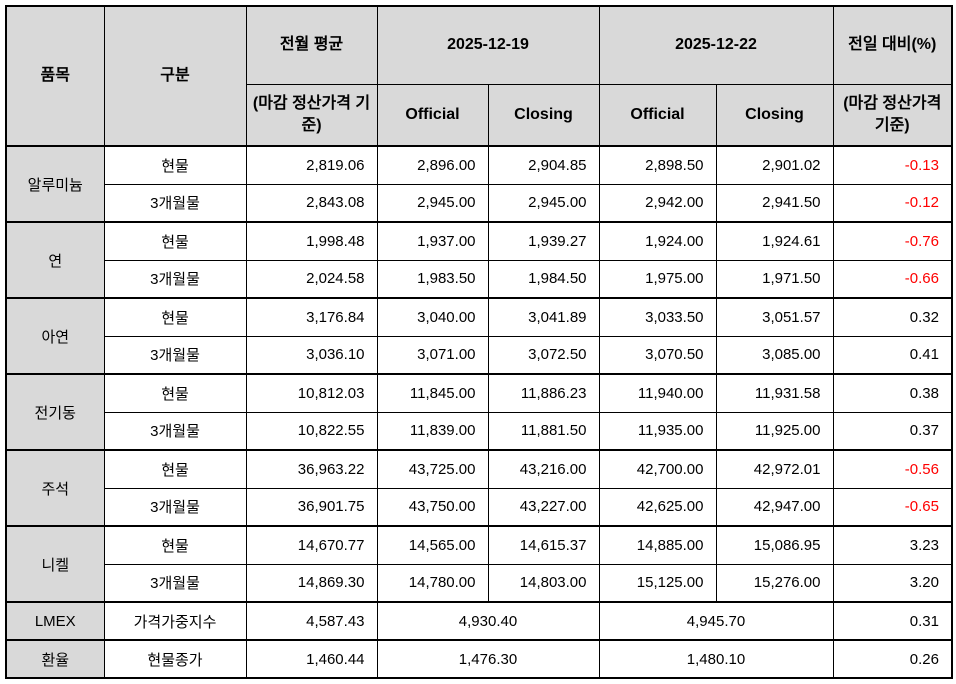  I want to click on d1-closing-cell: 43,227.00, so click(543, 507).